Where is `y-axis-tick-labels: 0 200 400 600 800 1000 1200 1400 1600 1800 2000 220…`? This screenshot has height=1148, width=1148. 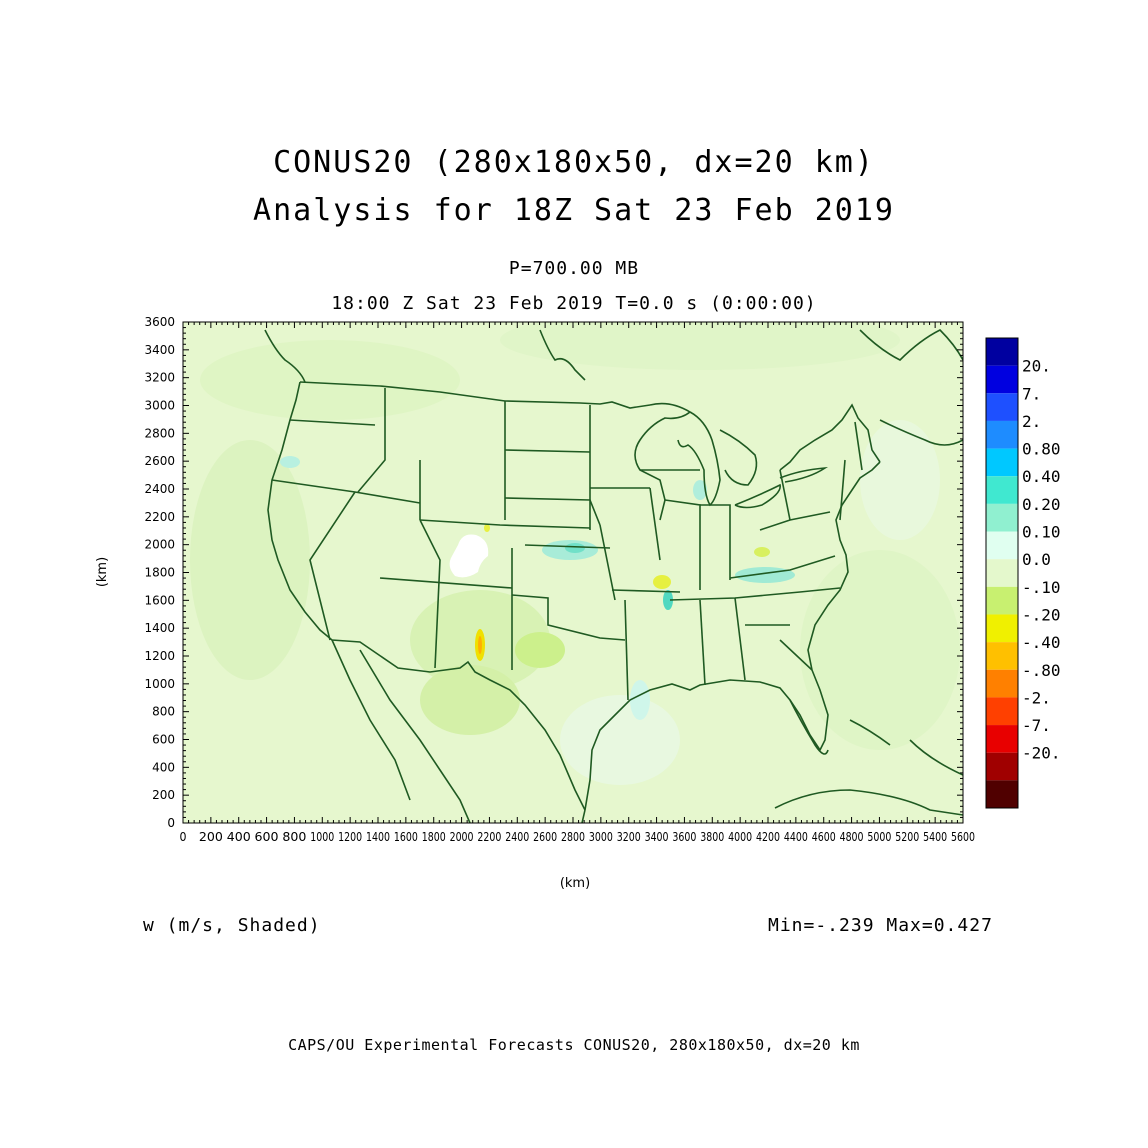 y-axis-tick-labels: 0 200 400 600 800 1000 1200 1400 1600 1800 2000 220… is located at coordinates (159, 572).